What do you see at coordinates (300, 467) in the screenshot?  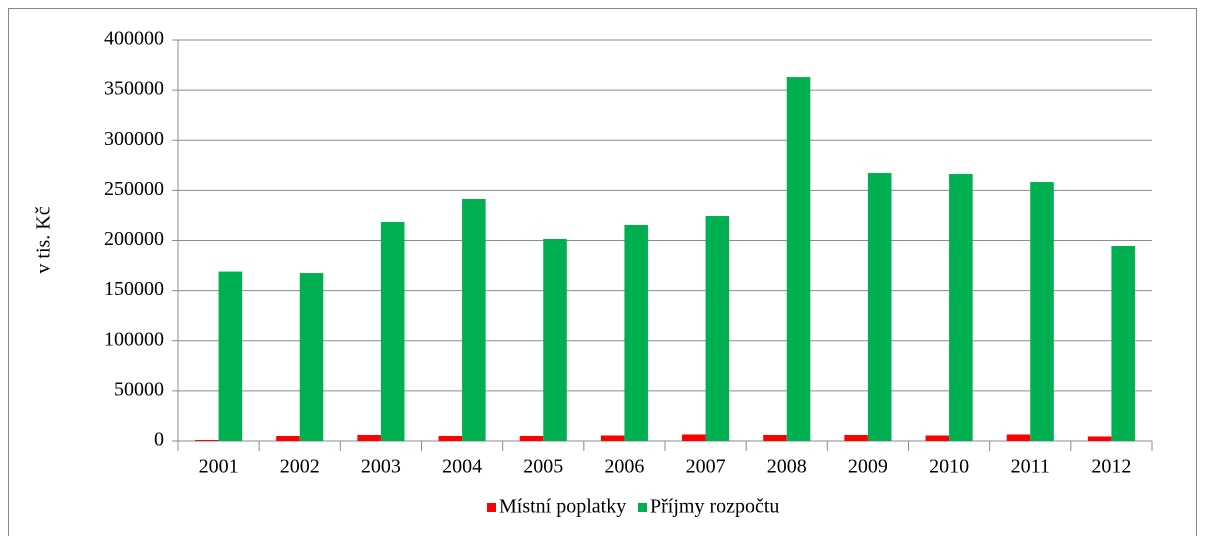 I see `x-tick-label: 2002` at bounding box center [300, 467].